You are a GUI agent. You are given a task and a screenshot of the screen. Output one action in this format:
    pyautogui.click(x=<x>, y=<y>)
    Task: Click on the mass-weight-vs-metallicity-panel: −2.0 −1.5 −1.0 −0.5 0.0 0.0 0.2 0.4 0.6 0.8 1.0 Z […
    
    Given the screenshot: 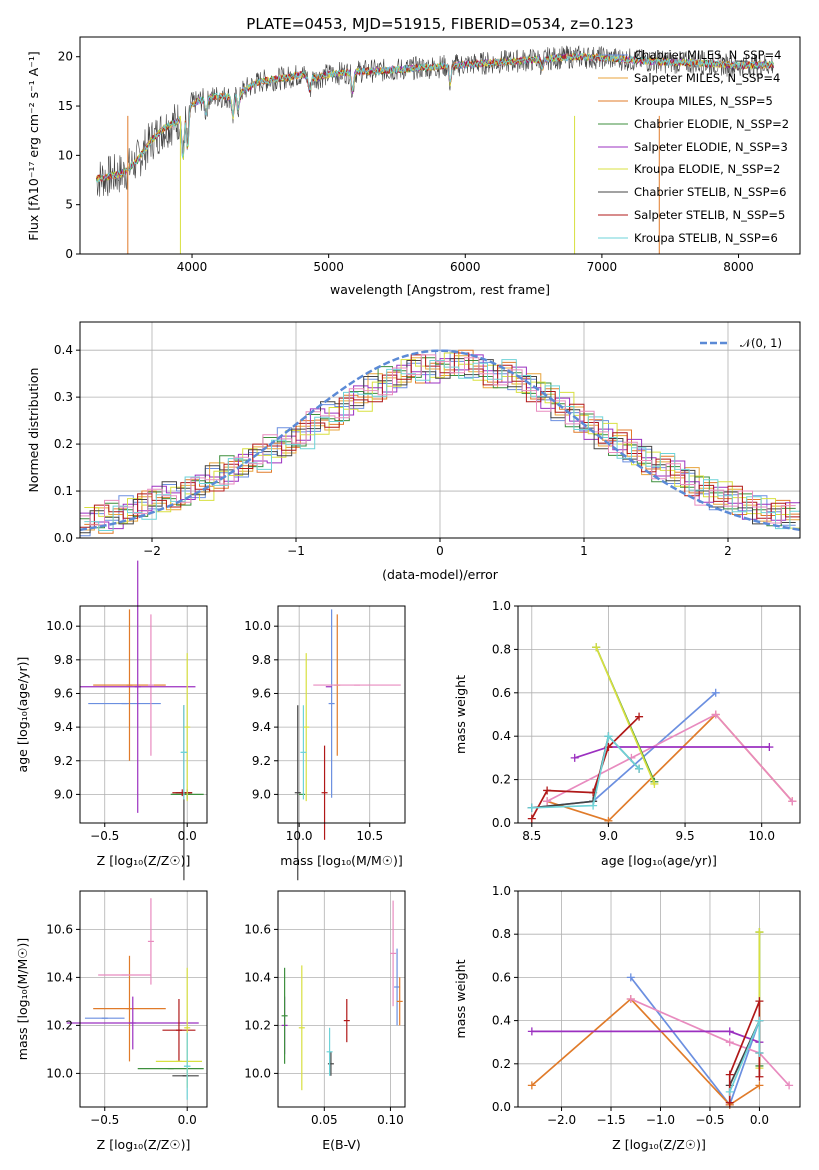 What is the action you would take?
    pyautogui.click(x=627, y=1018)
    